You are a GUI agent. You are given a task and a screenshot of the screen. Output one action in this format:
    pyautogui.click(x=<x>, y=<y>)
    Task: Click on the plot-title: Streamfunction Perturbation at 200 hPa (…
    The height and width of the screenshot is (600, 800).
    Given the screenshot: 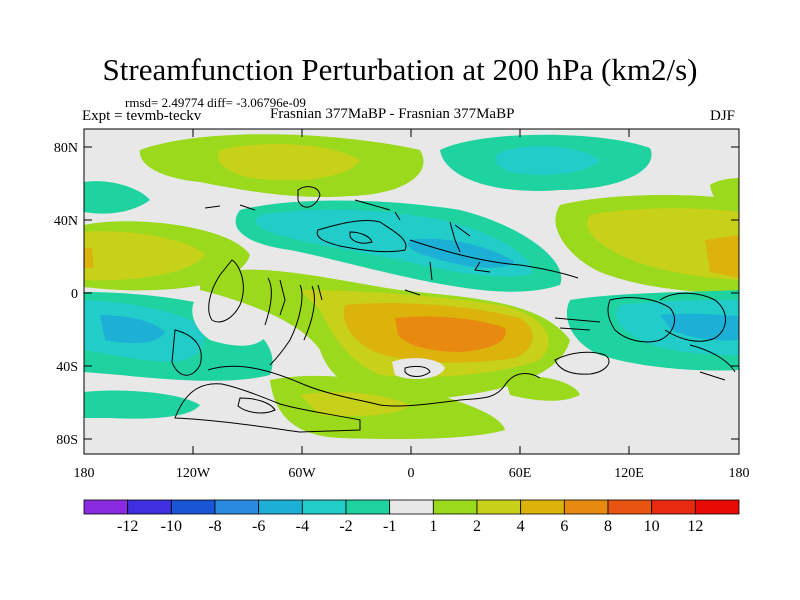 What is the action you would take?
    pyautogui.click(x=400, y=69)
    